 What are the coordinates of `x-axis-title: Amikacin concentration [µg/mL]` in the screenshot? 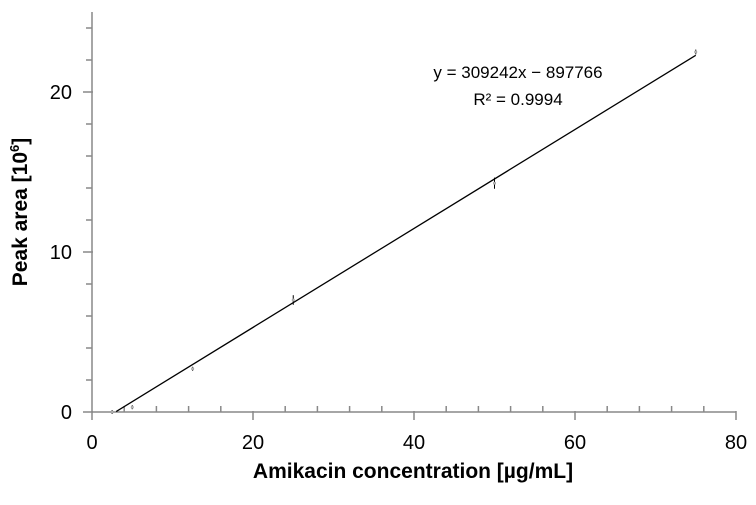 It's located at (413, 471).